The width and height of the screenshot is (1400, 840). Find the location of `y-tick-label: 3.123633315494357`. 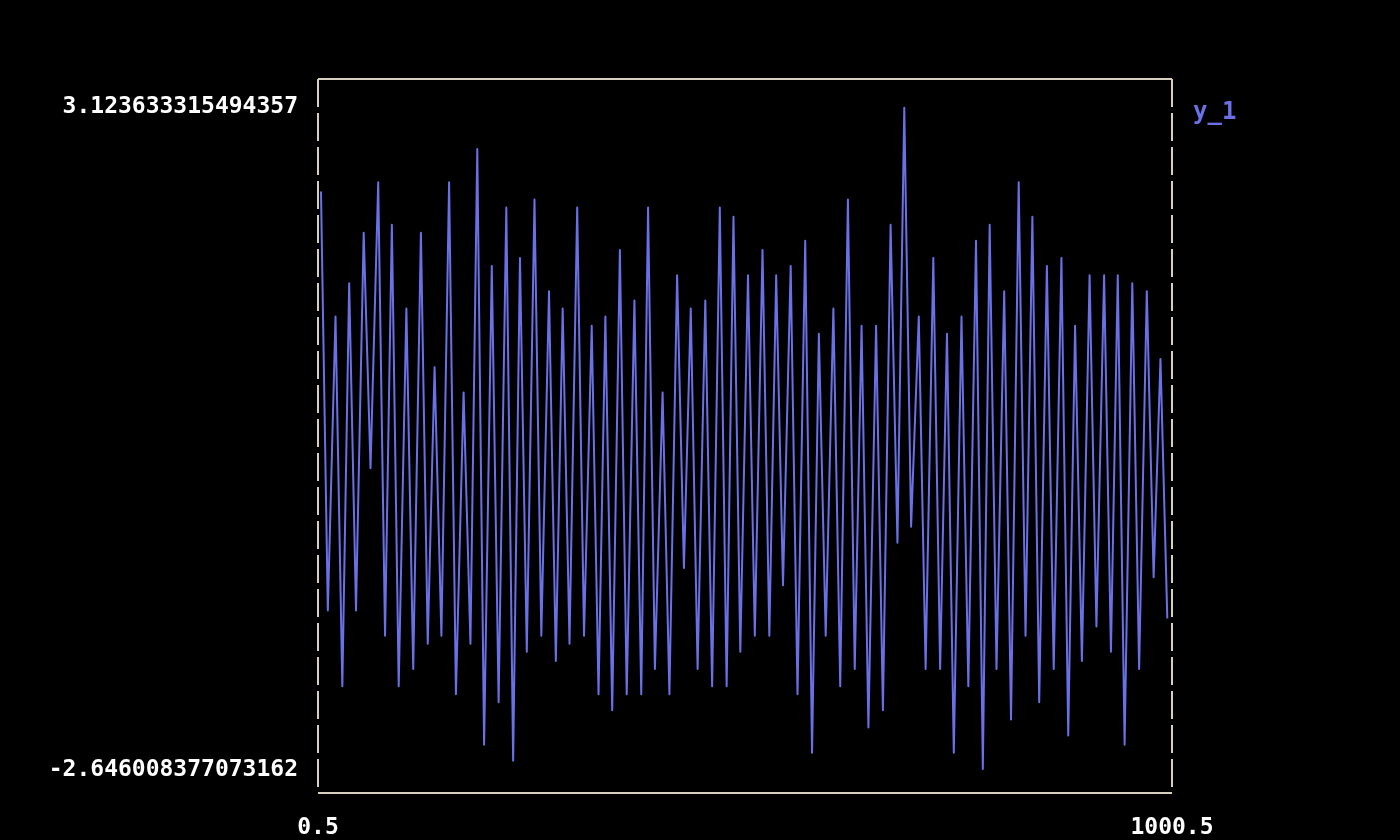

y-tick-label: 3.123633315494357 is located at coordinates (180, 105).